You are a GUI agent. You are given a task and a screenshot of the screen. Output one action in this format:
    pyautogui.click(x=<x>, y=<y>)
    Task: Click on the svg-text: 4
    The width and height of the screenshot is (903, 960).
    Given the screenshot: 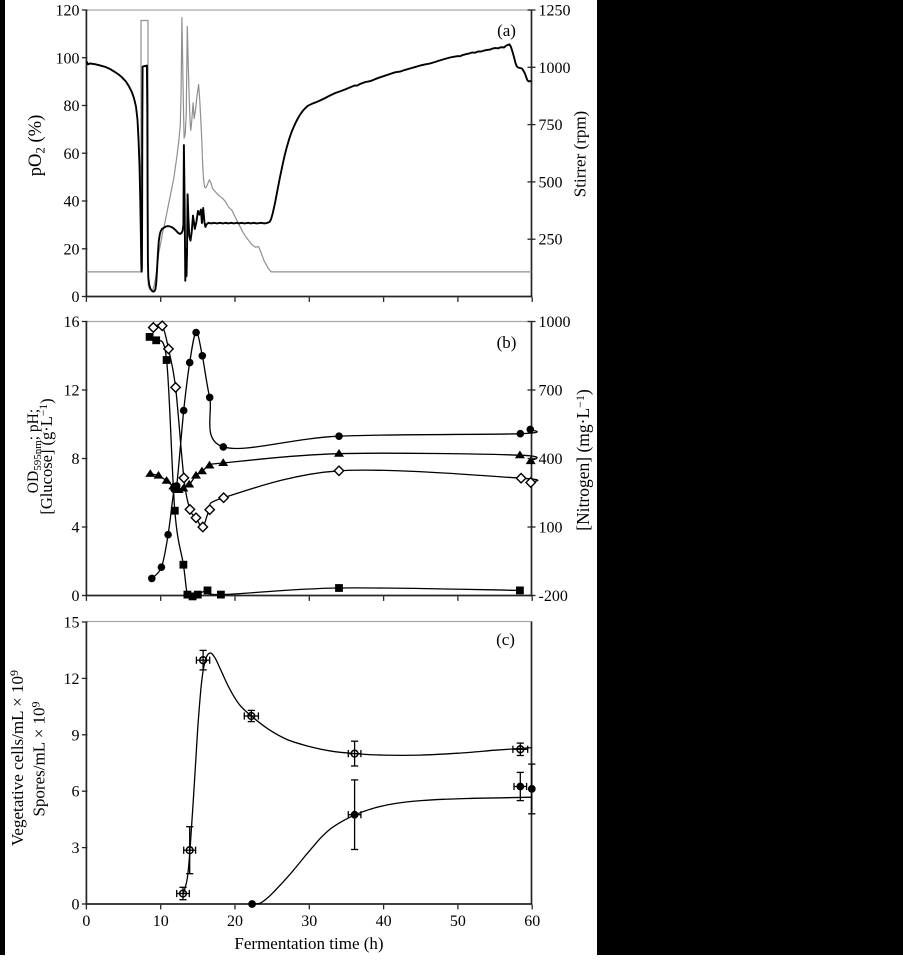 What is the action you would take?
    pyautogui.click(x=76, y=528)
    